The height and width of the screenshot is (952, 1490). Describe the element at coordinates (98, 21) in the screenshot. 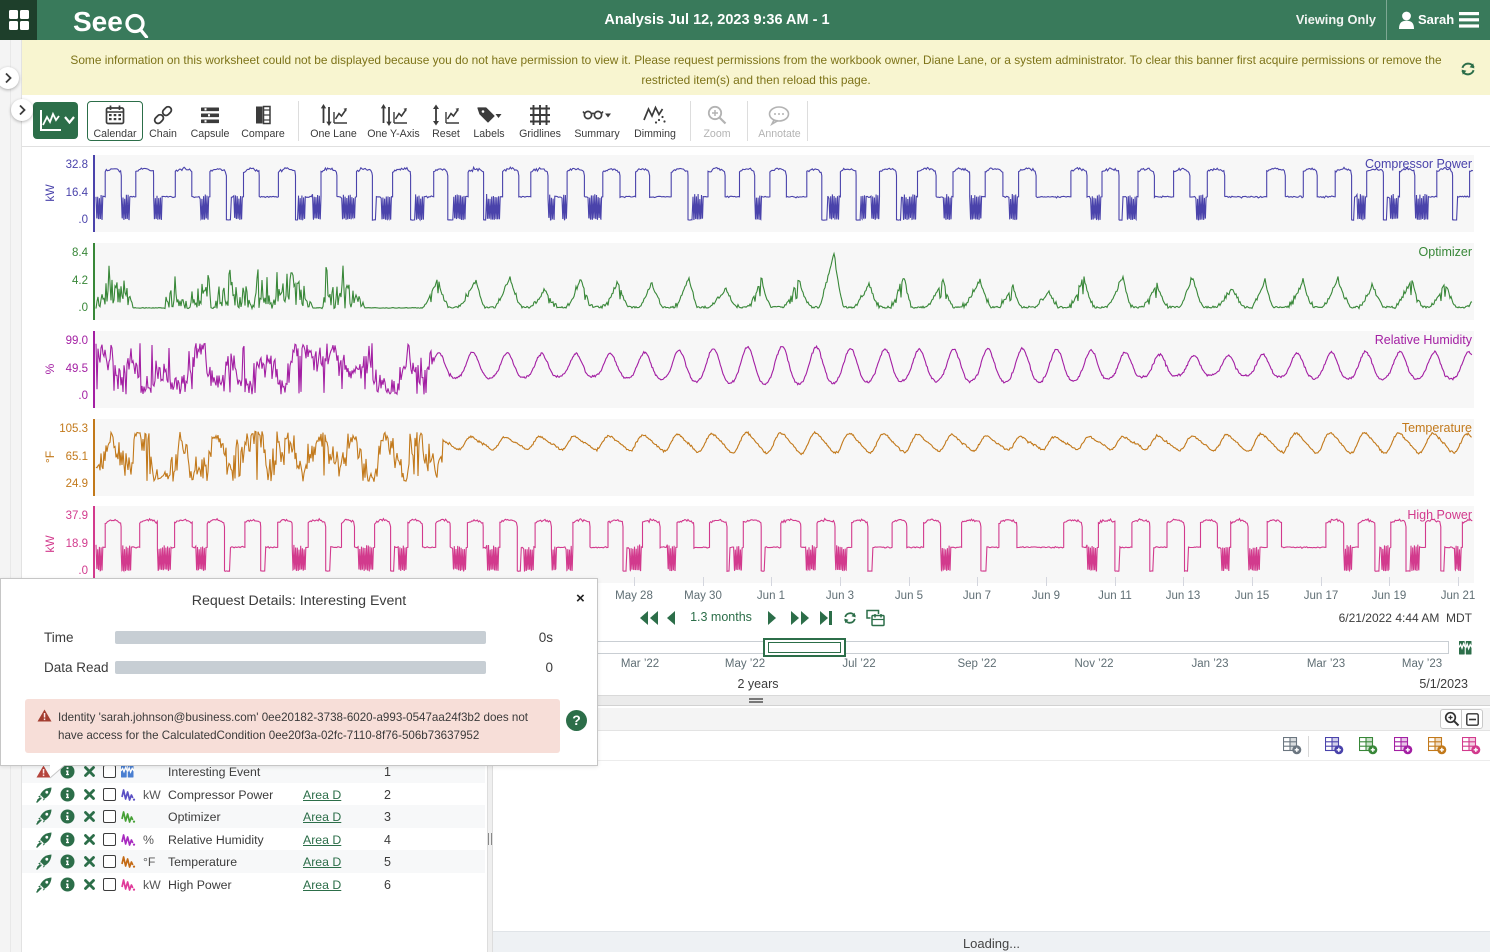

I see `svg-text: See` at that location.